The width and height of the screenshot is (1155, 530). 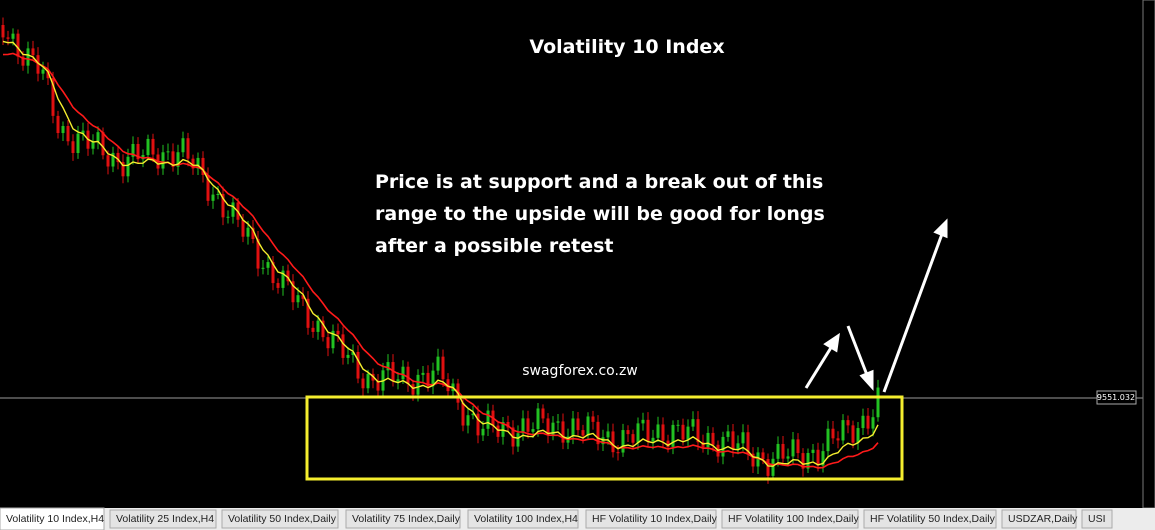 I want to click on tab-label: HF Volatility 50 Index,Daily, so click(x=933, y=519).